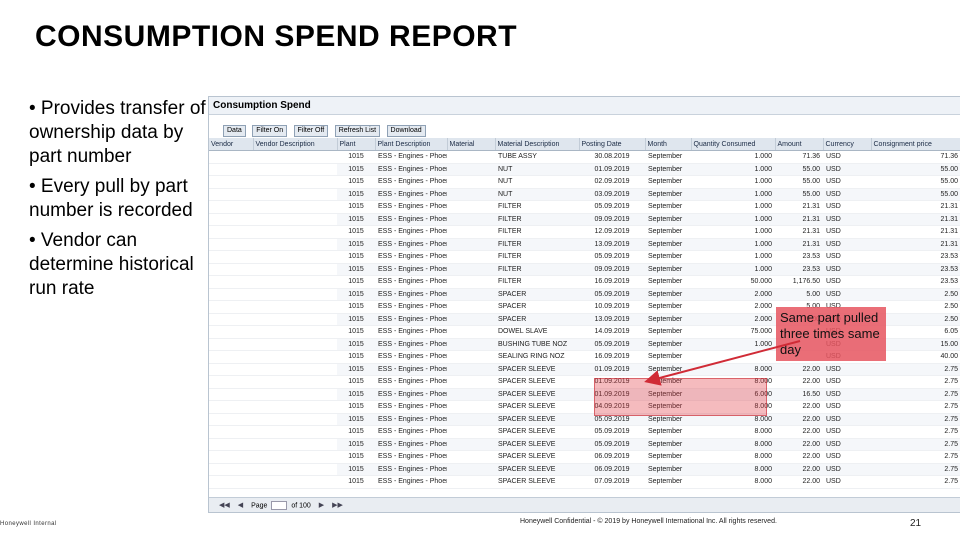  Describe the element at coordinates (915, 444) in the screenshot. I see `table-cell: 2.75` at that location.